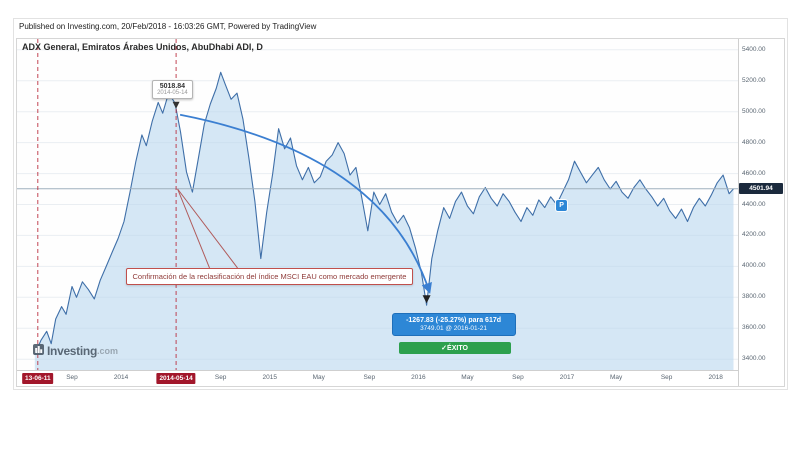  What do you see at coordinates (172, 86) in the screenshot?
I see `peak-price: 5018.84` at bounding box center [172, 86].